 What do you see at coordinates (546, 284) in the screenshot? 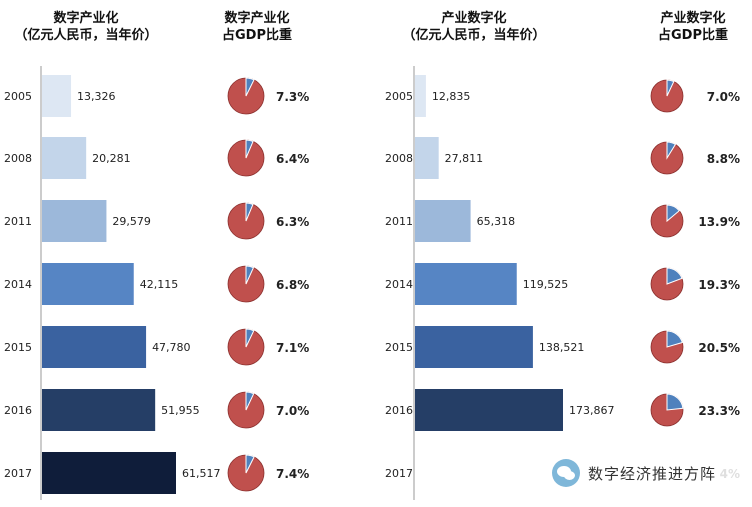
I see `bar-value-label: 119,525` at bounding box center [546, 284].